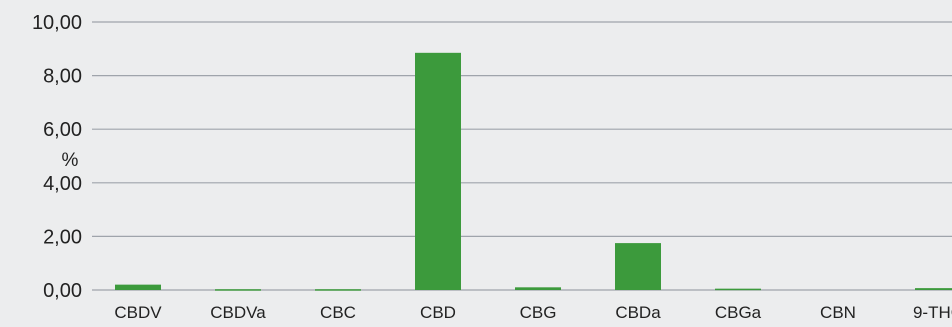  I want to click on x-tick-label: 9-THC, so click(932, 312).